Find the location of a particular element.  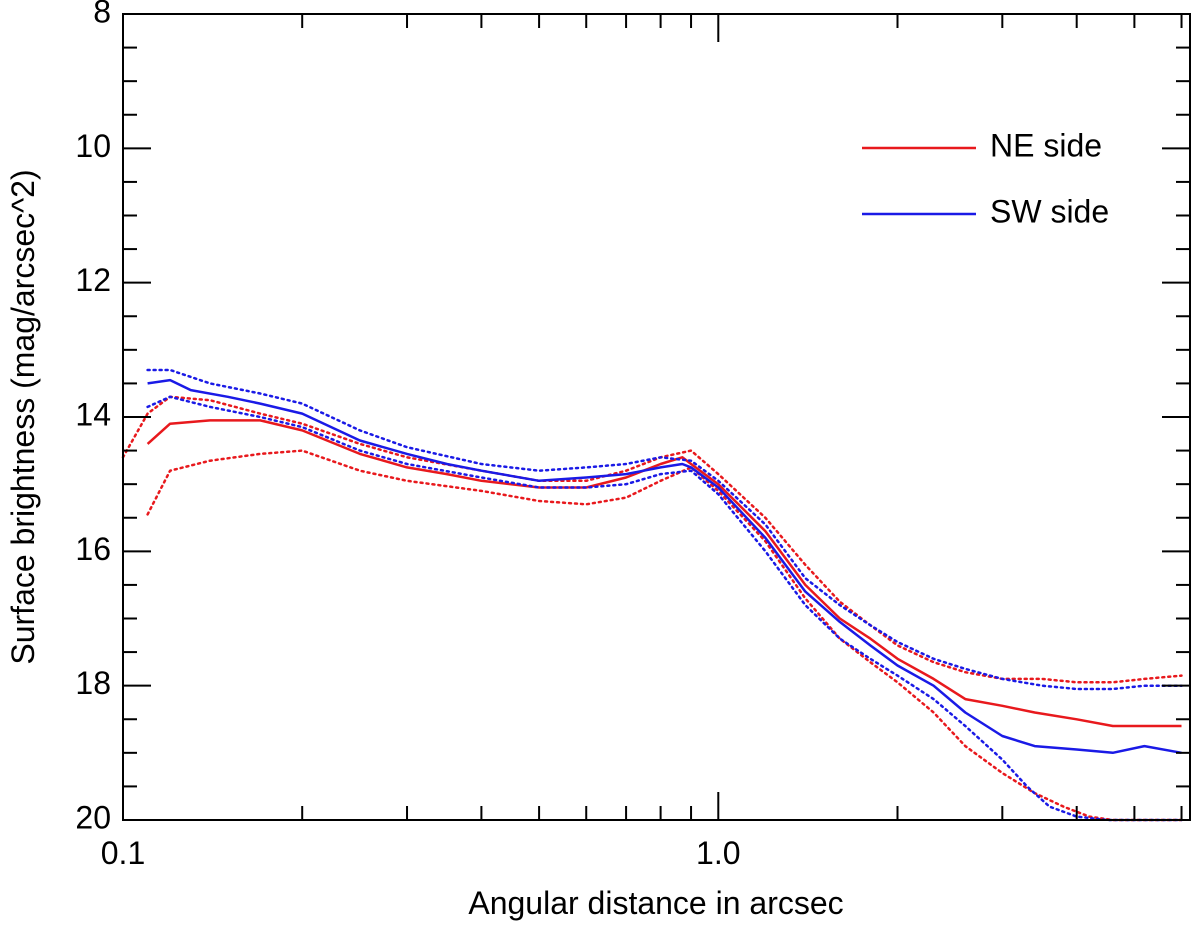

y-tick-label: 20 is located at coordinates (93, 817).